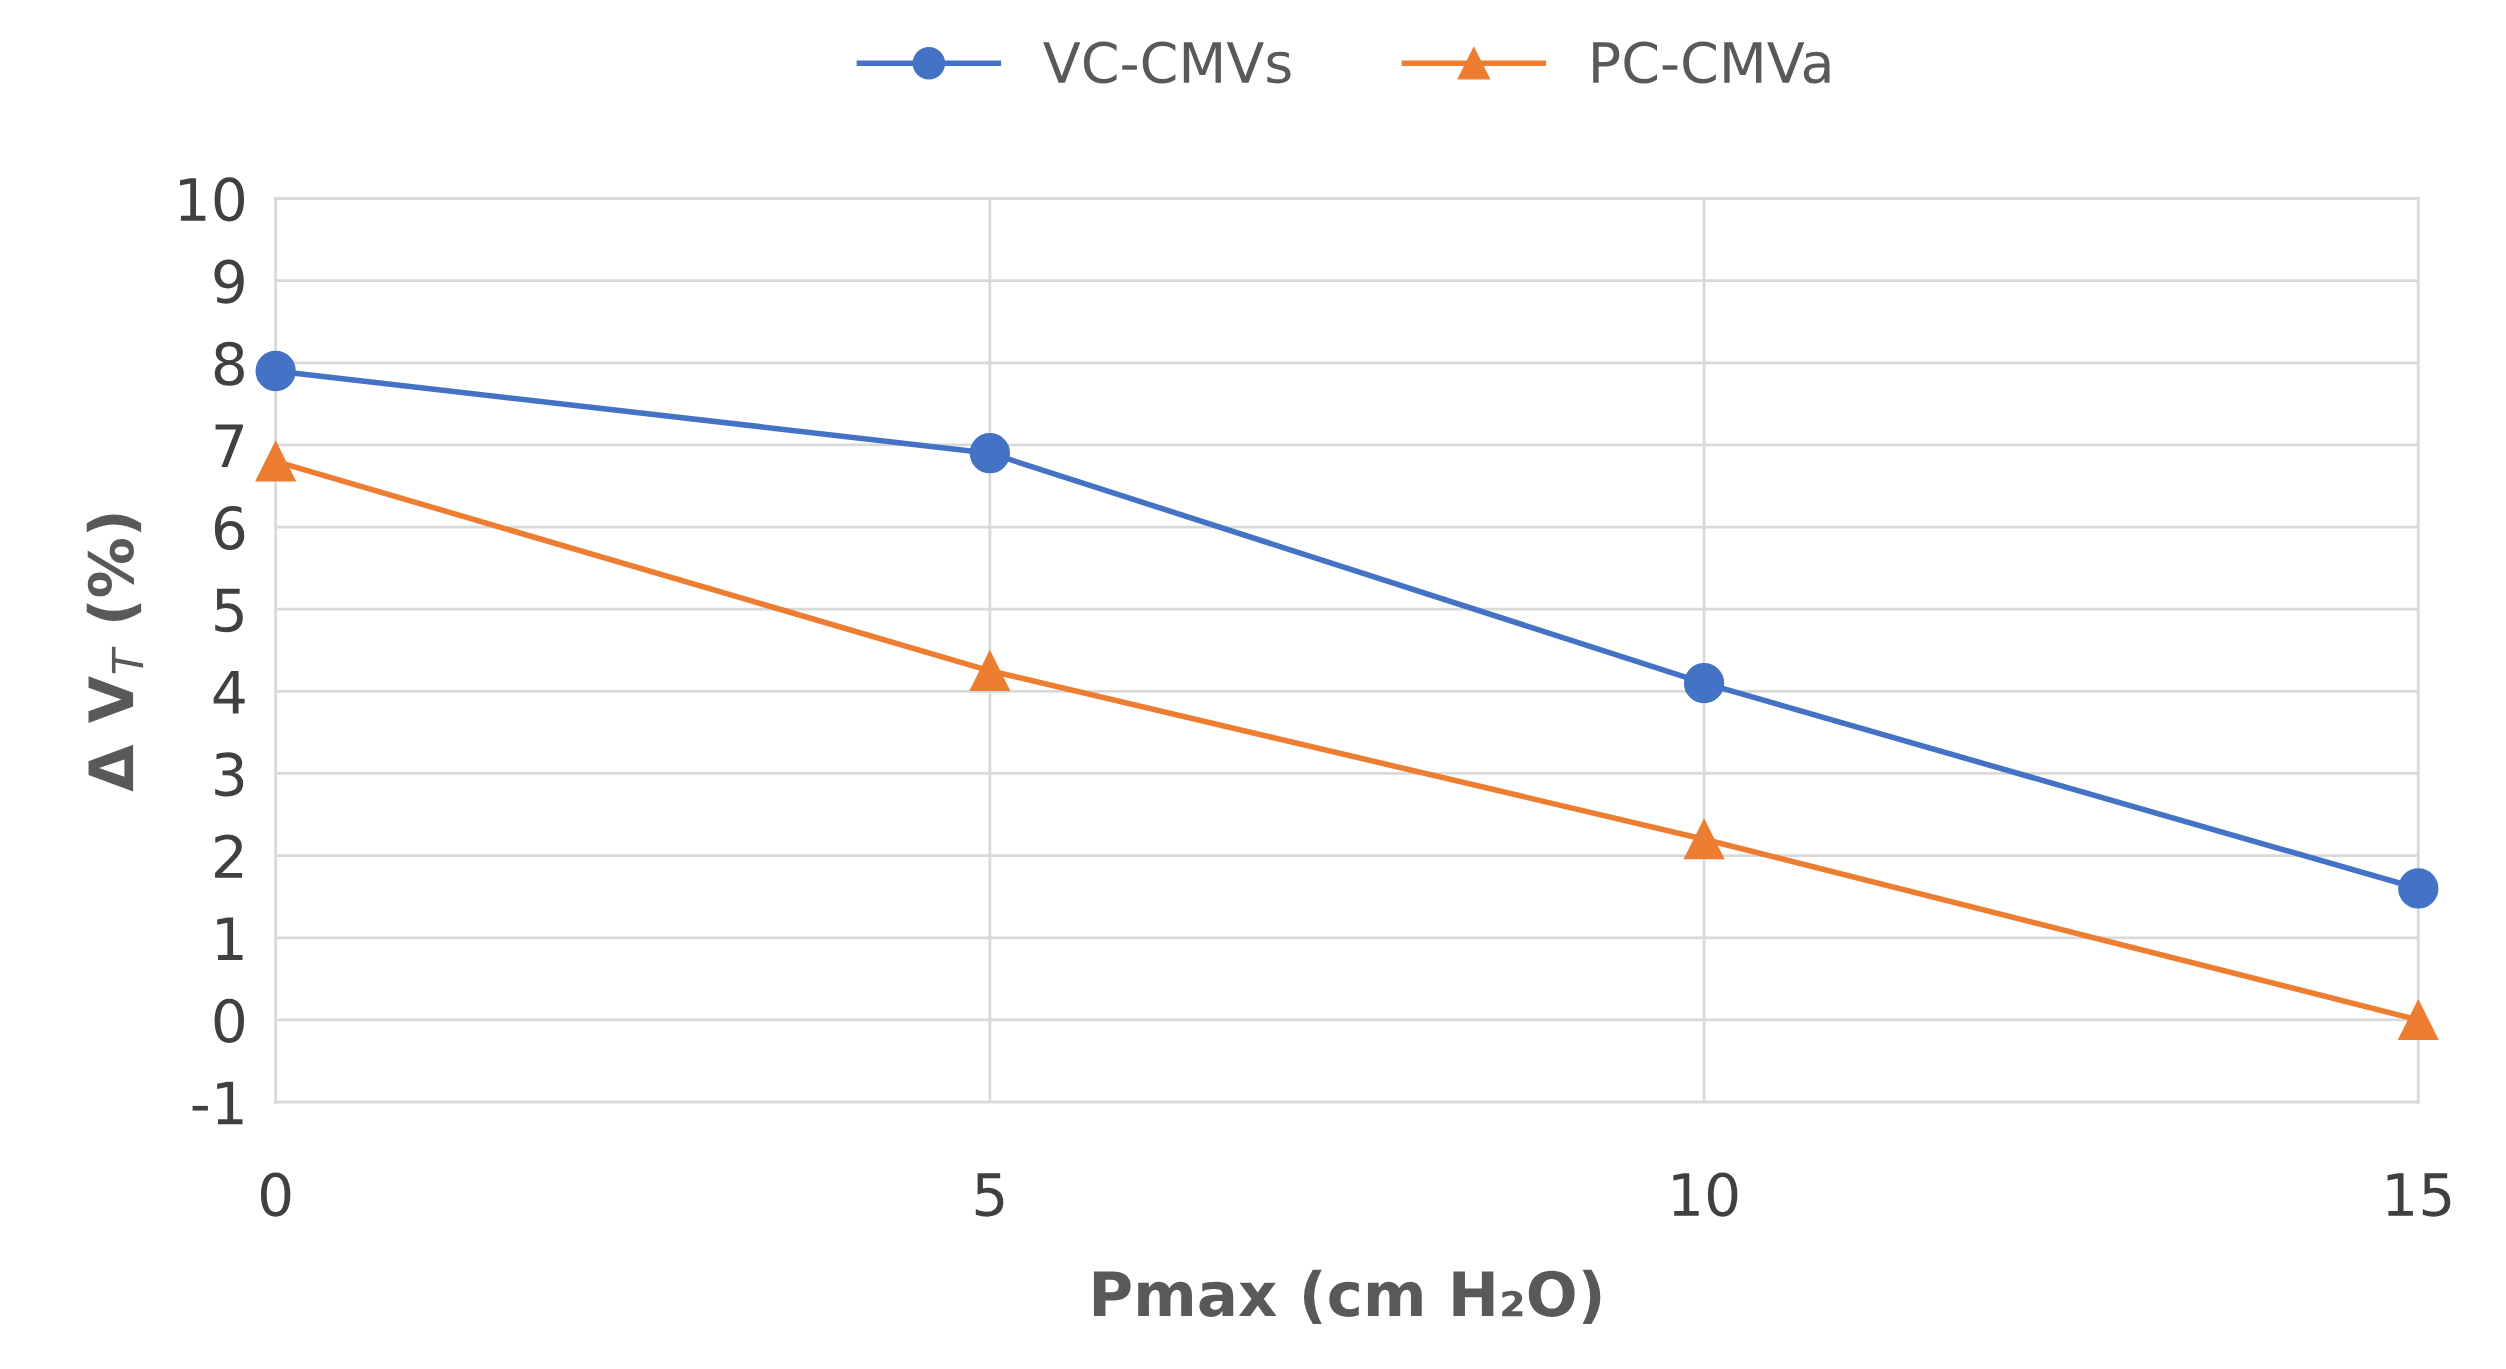 This screenshot has width=2506, height=1369. I want to click on y-tick-label: 3, so click(229, 774).